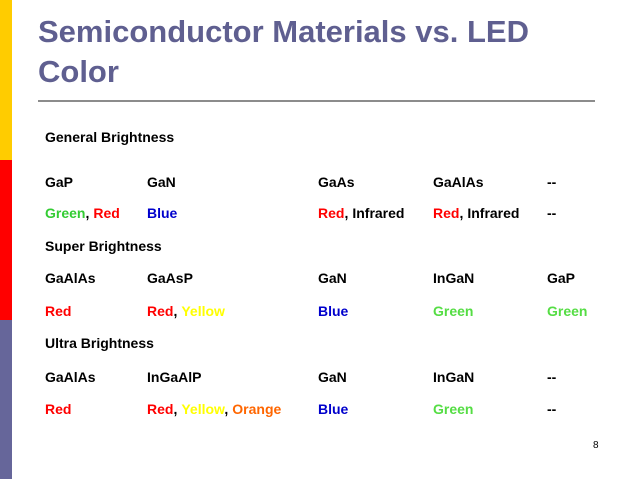 The width and height of the screenshot is (638, 479). I want to click on cell-text: Orange, so click(257, 409).